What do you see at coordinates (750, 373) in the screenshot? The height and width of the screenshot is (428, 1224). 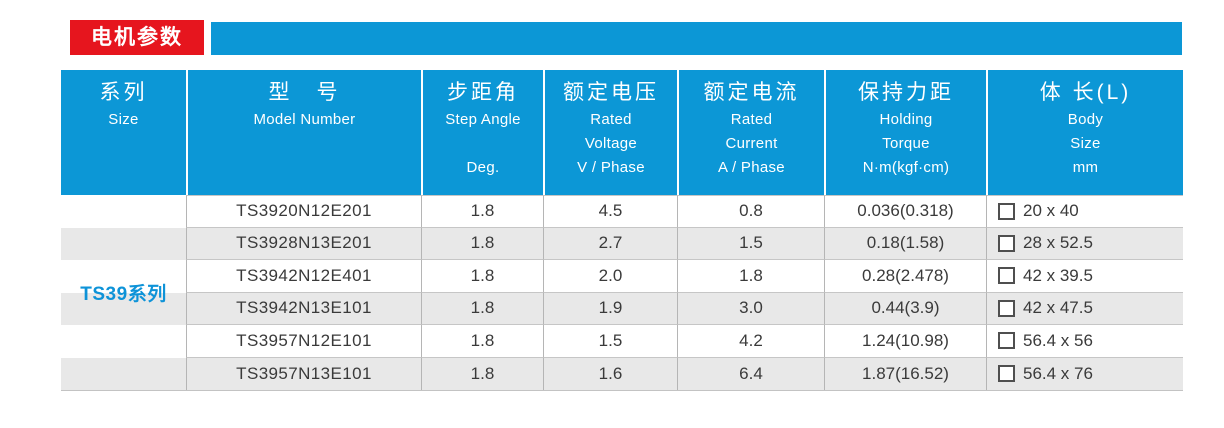 I see `rated-current-cell: 6.4` at bounding box center [750, 373].